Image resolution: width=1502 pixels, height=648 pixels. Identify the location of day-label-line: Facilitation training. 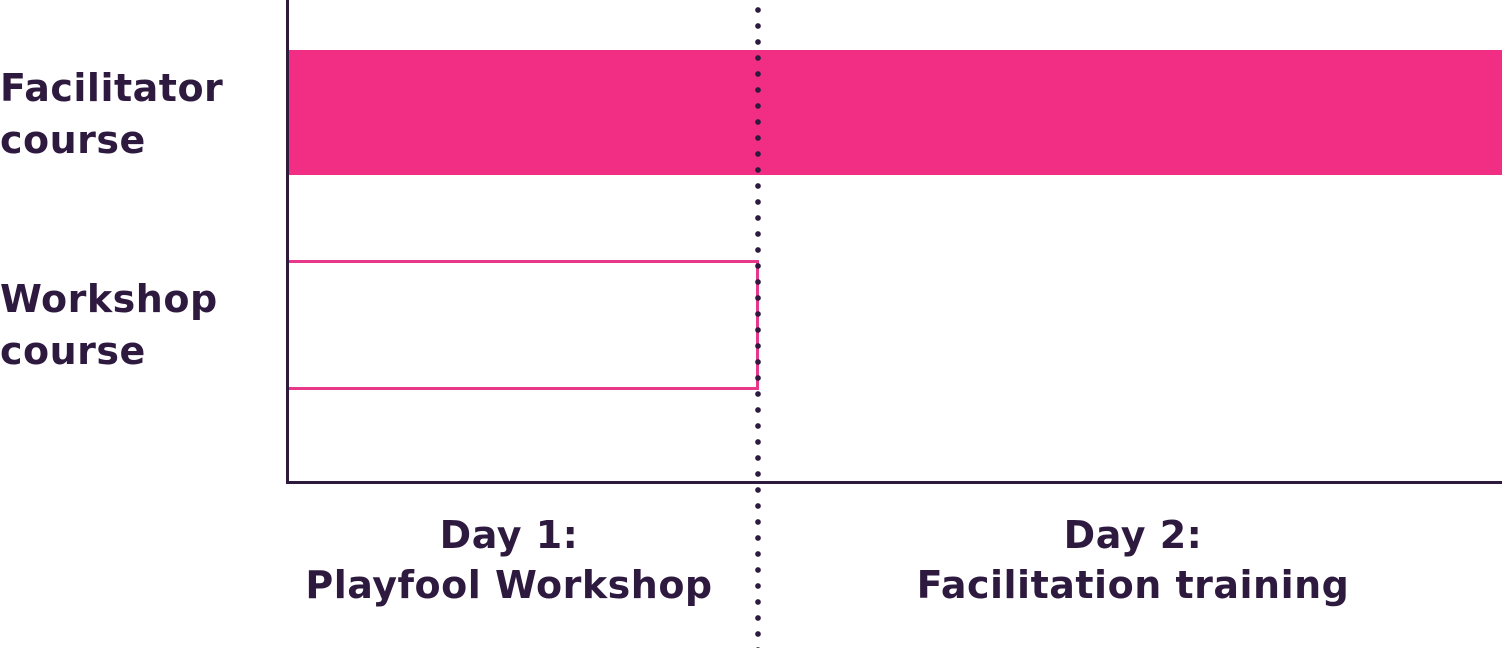
(1133, 585).